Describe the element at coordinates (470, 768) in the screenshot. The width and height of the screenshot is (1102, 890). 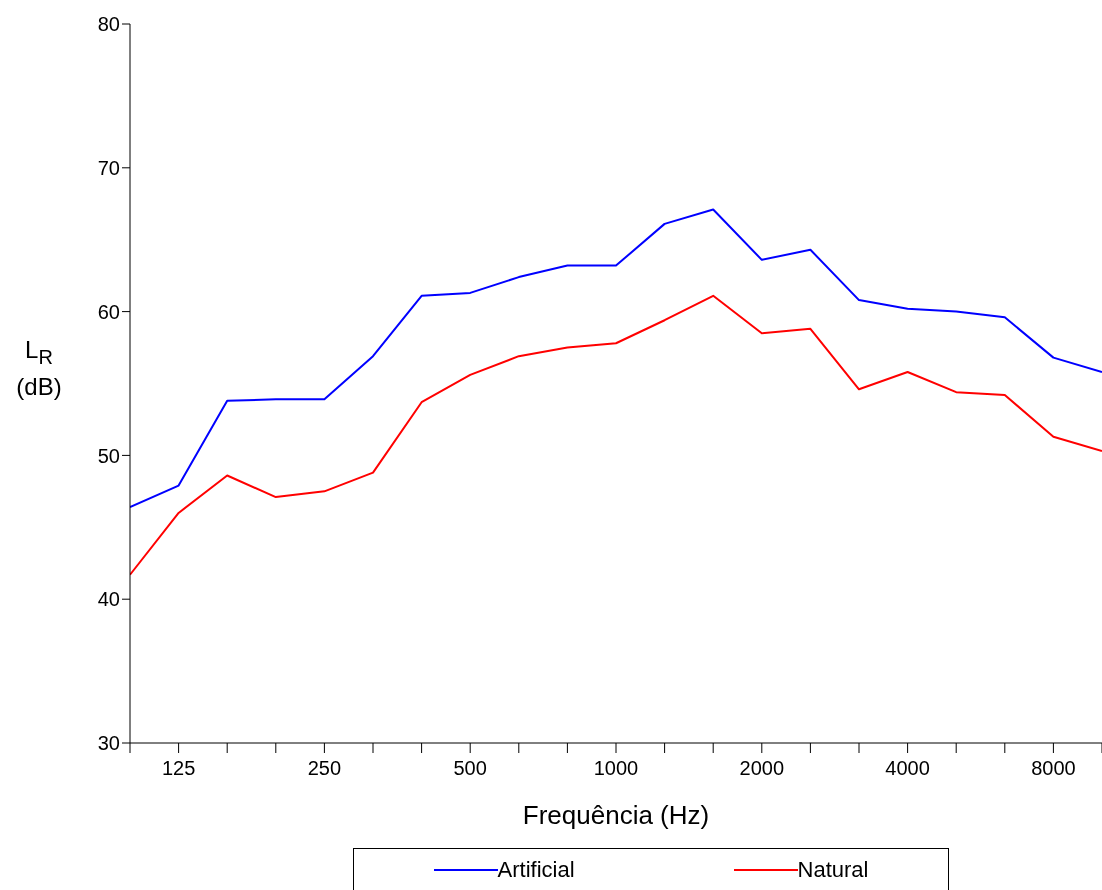
I see `x-tick-label: 500` at that location.